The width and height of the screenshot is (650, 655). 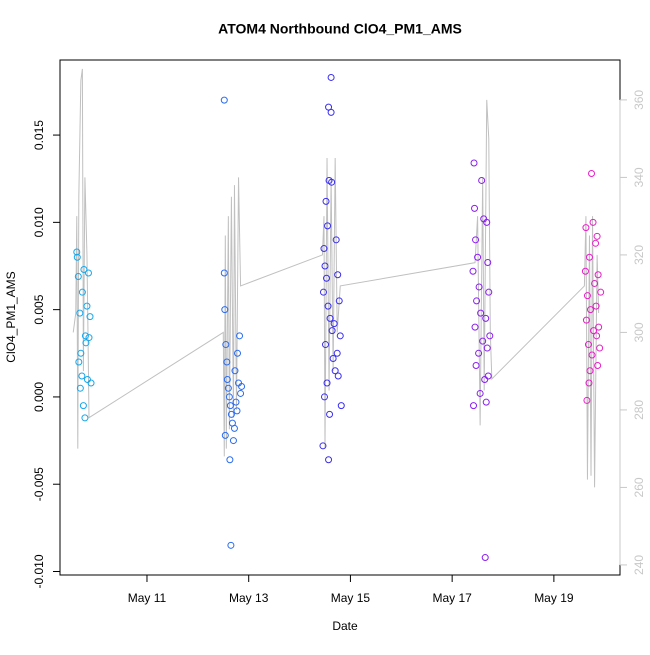 I want to click on x-tick-label: May 17, so click(x=452, y=598).